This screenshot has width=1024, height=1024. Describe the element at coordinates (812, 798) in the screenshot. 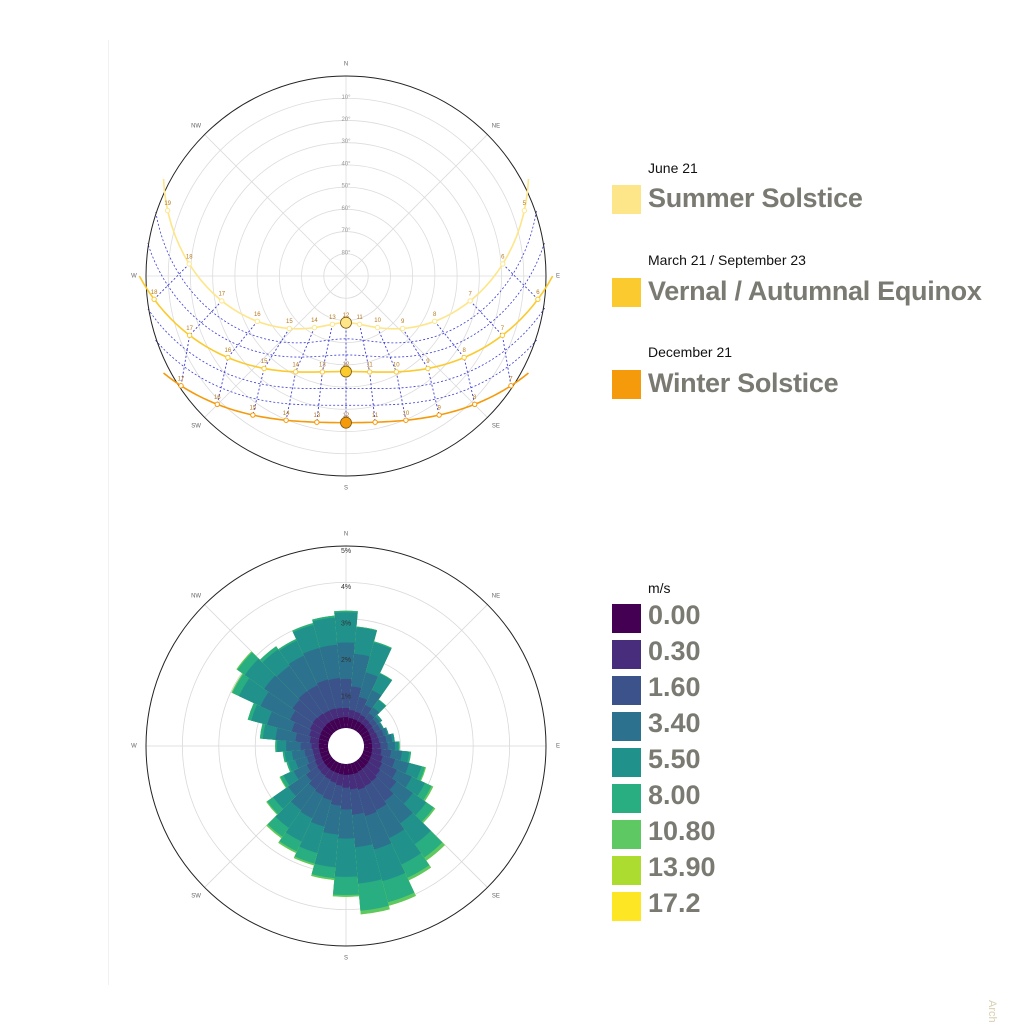

I see `wind-legend-item: 8.00` at that location.